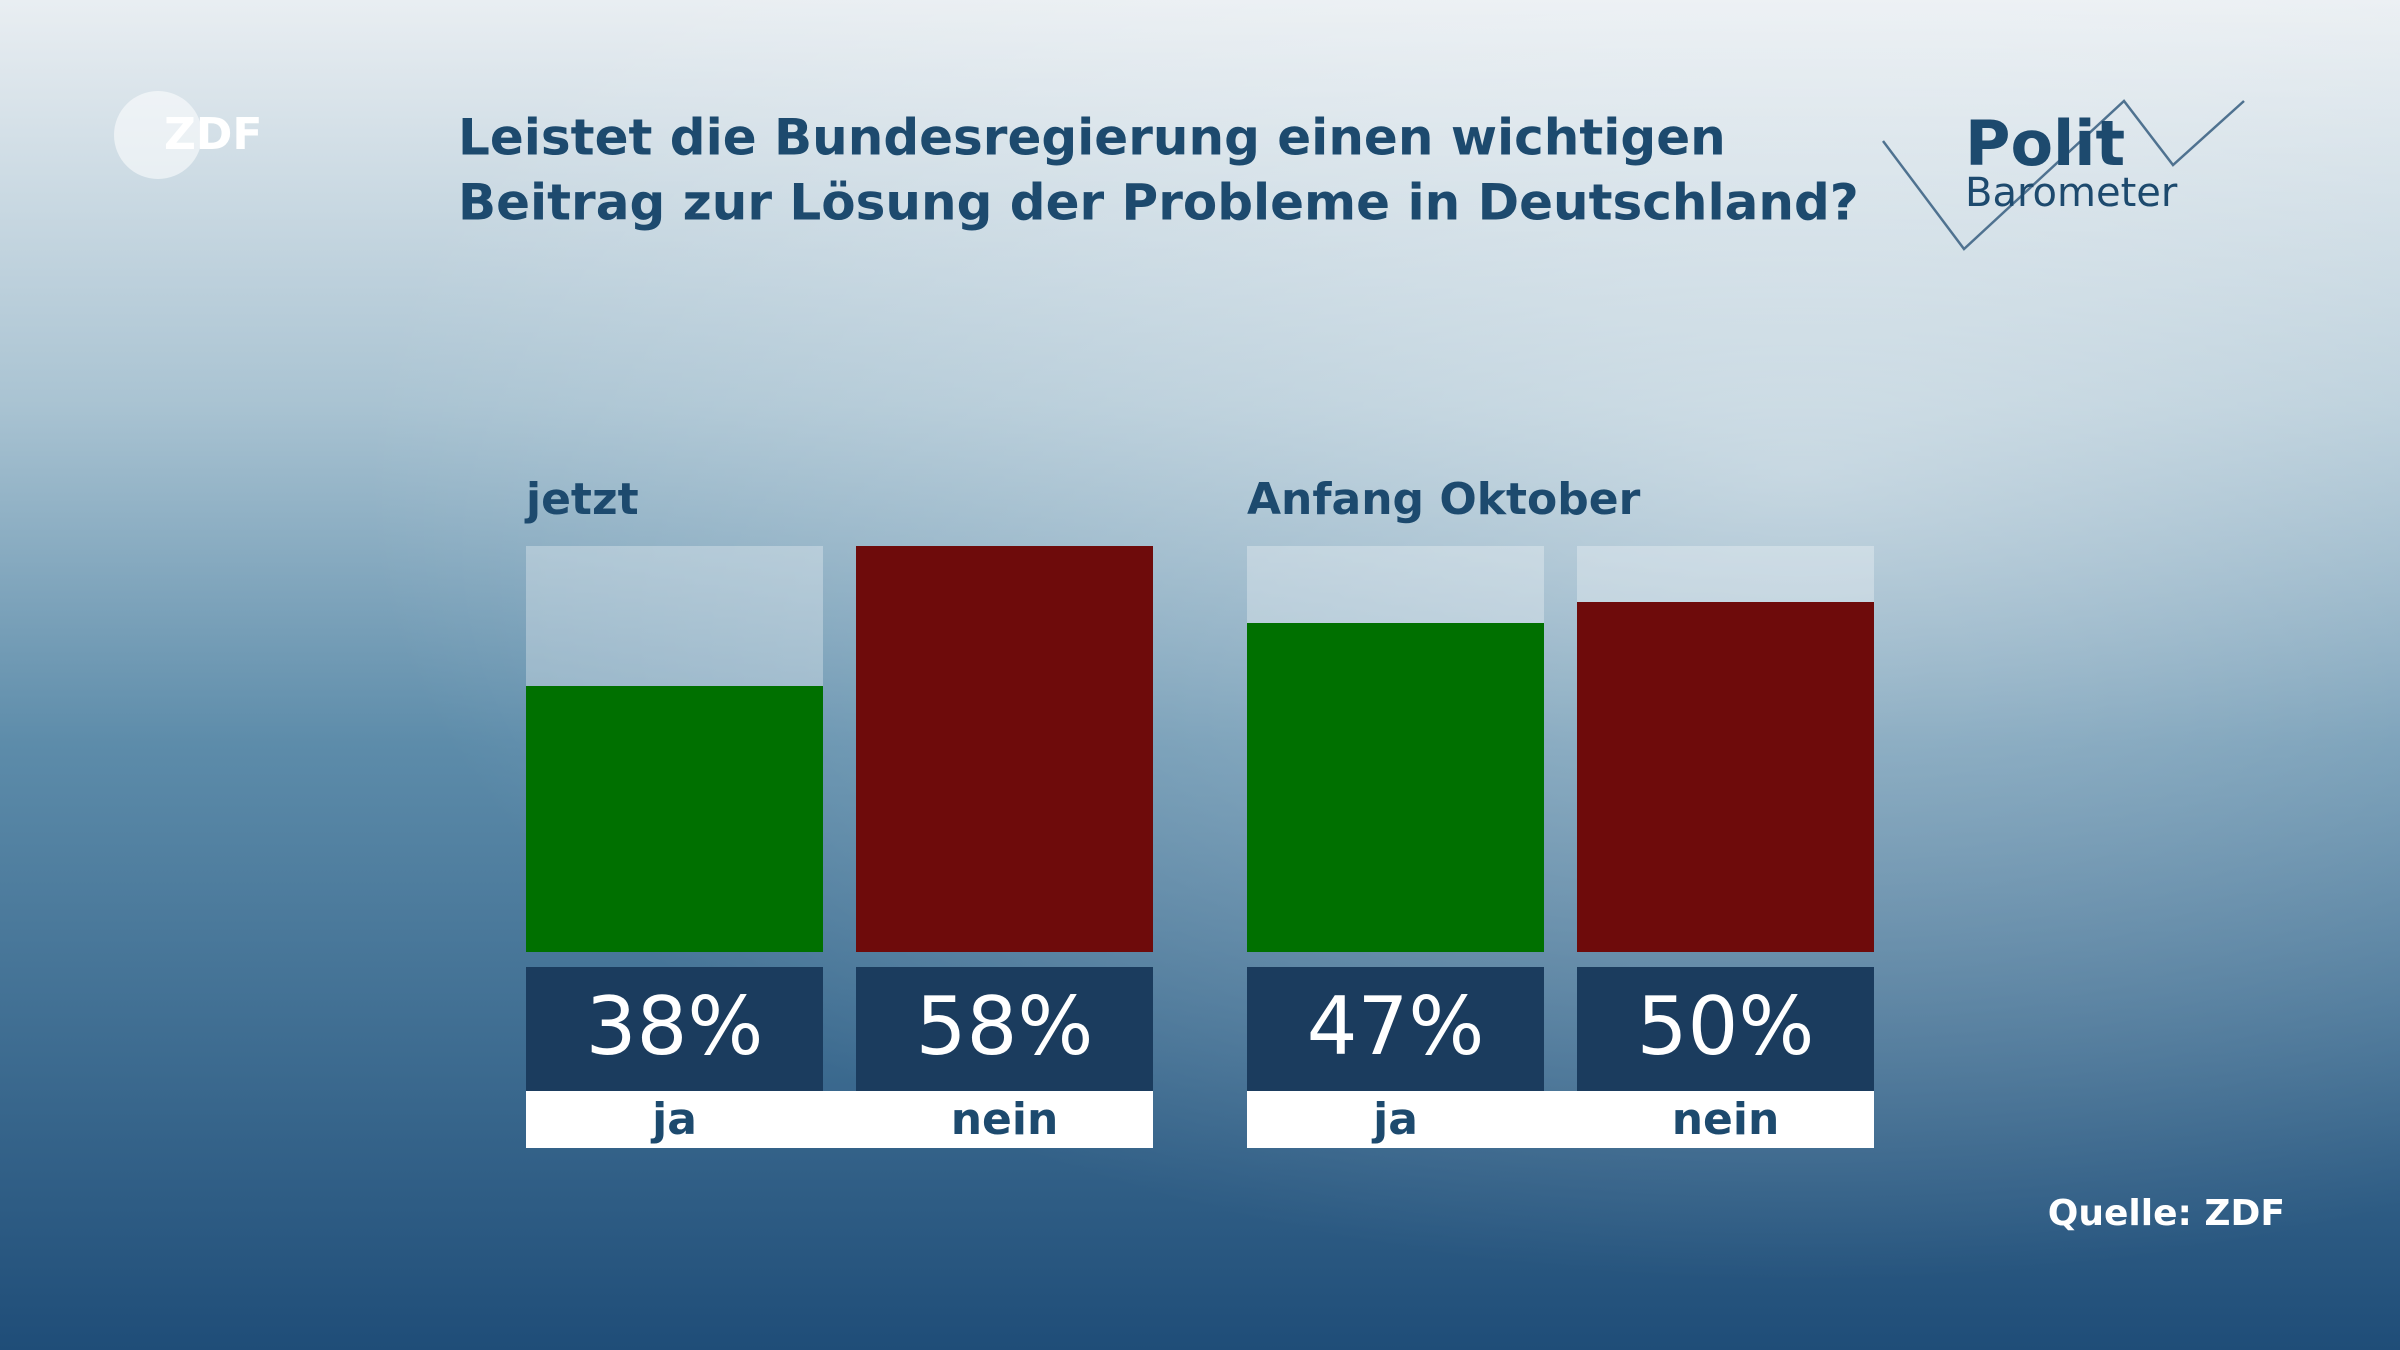 The image size is (2400, 1350). What do you see at coordinates (158, 135) in the screenshot?
I see `logo-circle` at bounding box center [158, 135].